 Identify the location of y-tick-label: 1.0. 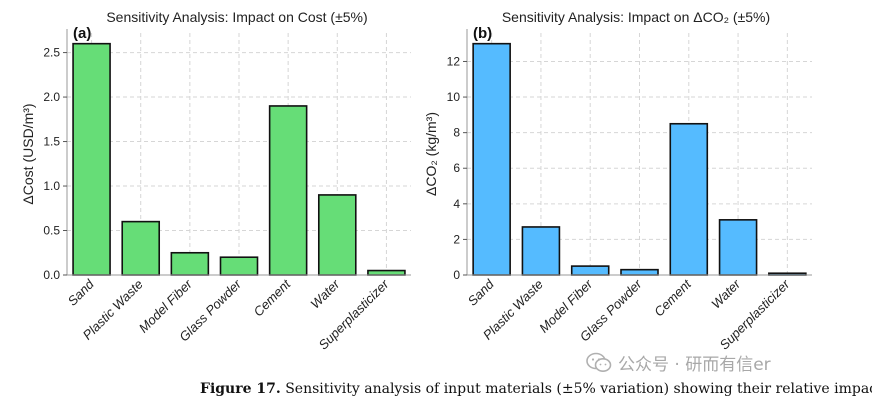
(51, 186).